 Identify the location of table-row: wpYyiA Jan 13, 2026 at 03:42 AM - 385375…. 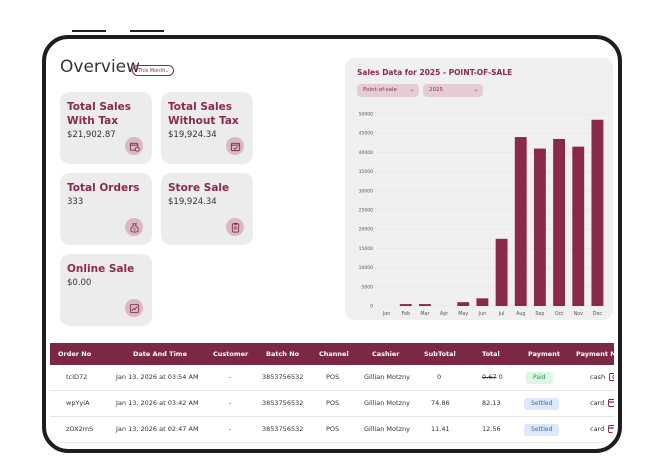
(332, 404).